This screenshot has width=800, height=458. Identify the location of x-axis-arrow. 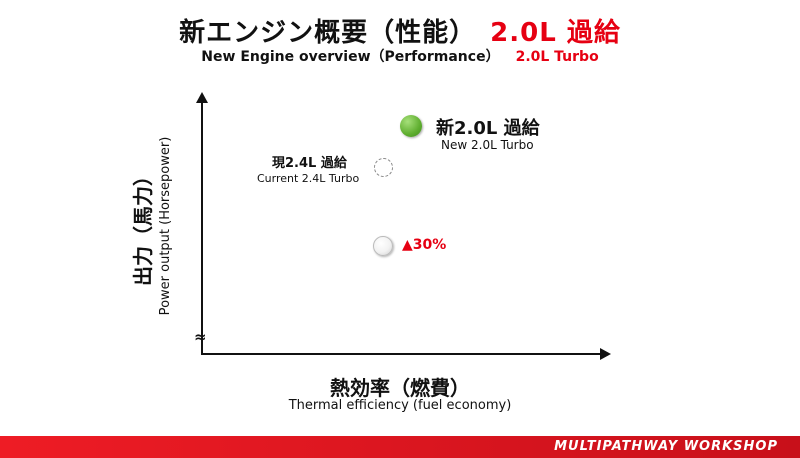
(605, 354).